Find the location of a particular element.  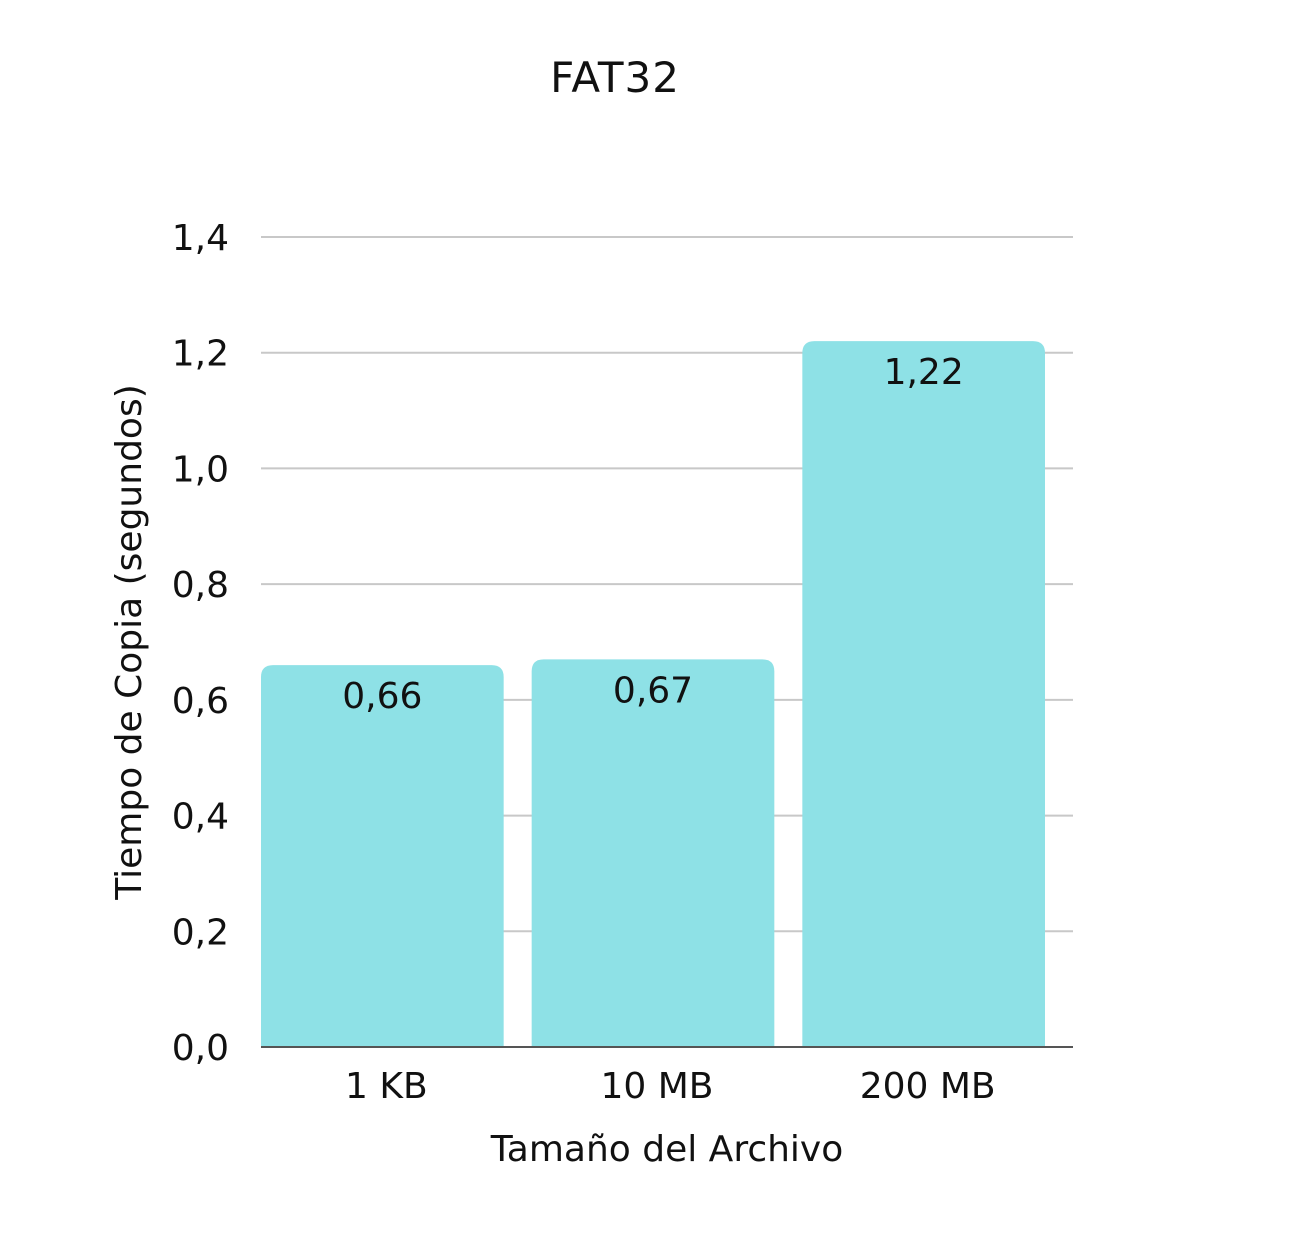

y-tick-label: 1,4 is located at coordinates (200, 238).